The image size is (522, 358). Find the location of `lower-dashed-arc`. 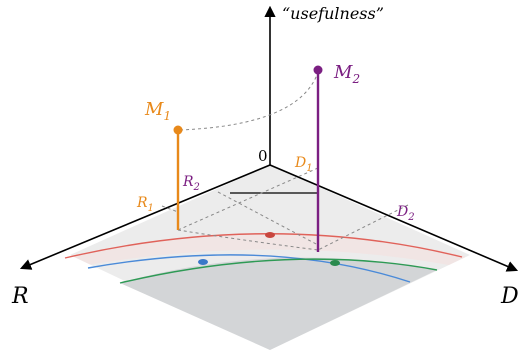

lower-dashed-arc is located at coordinates (248, 240).